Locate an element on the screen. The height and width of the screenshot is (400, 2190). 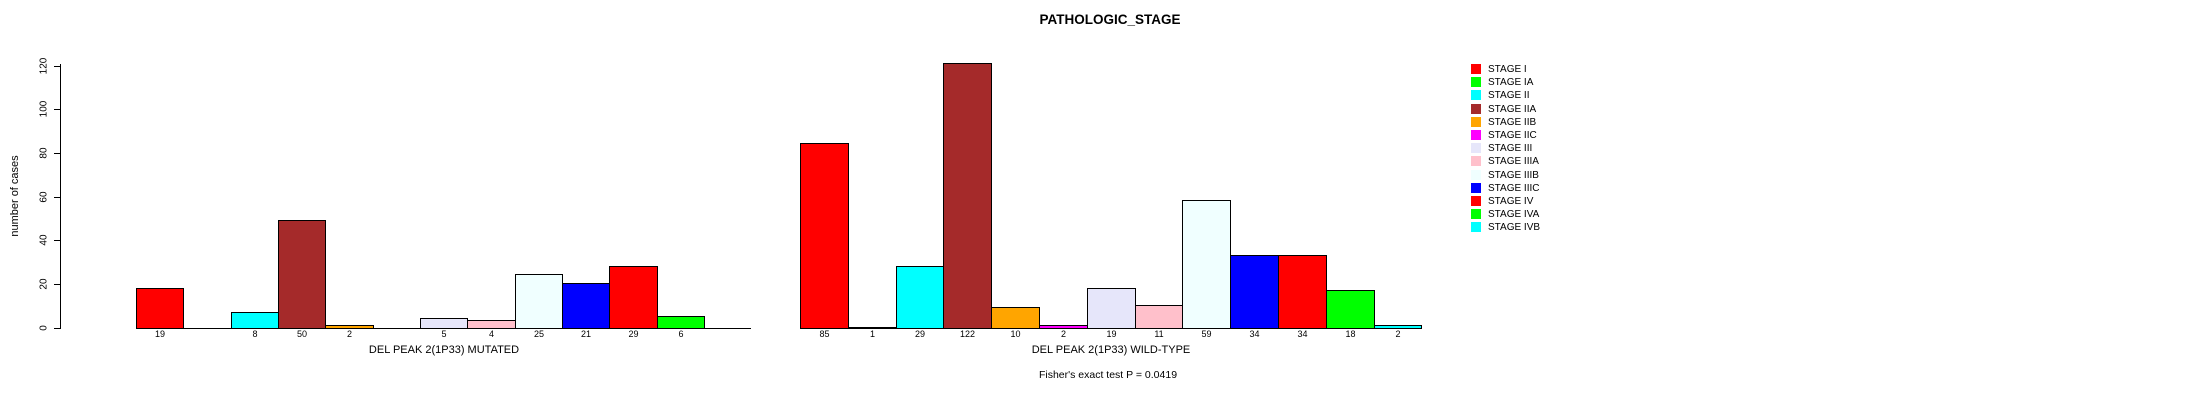
legend-label: STAGE IIA is located at coordinates (1512, 109).